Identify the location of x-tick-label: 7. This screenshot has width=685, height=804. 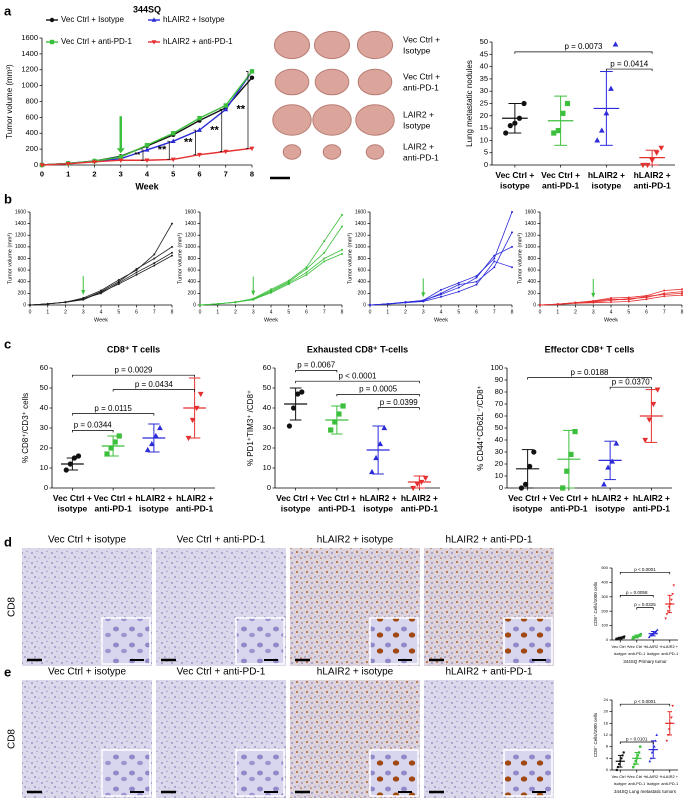
(664, 312).